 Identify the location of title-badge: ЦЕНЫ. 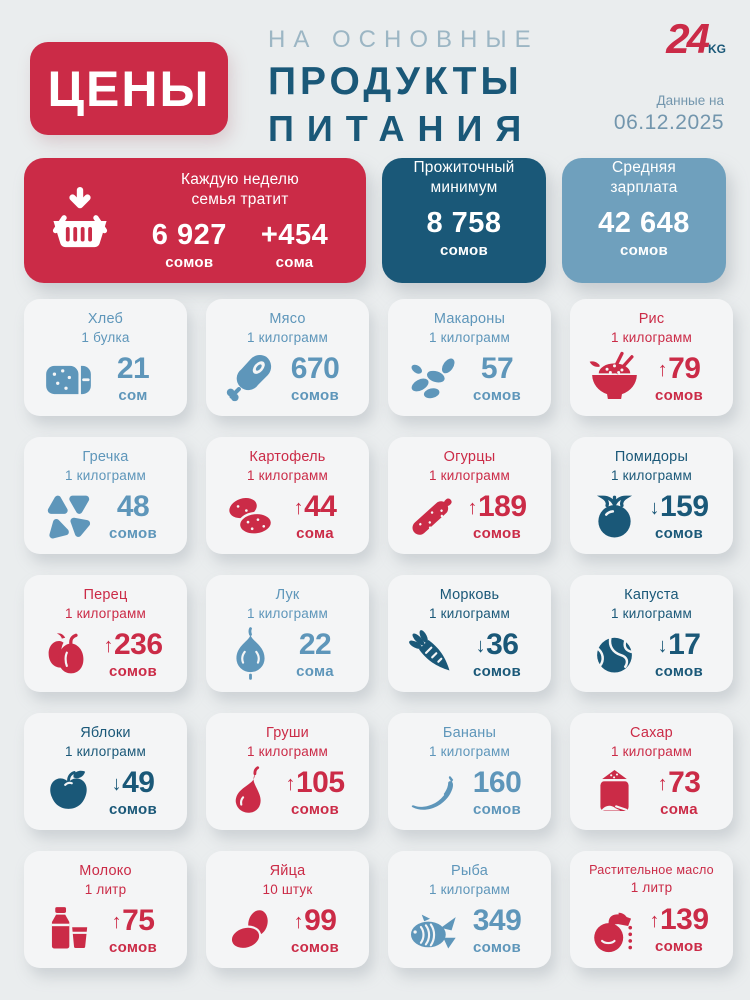
(129, 88).